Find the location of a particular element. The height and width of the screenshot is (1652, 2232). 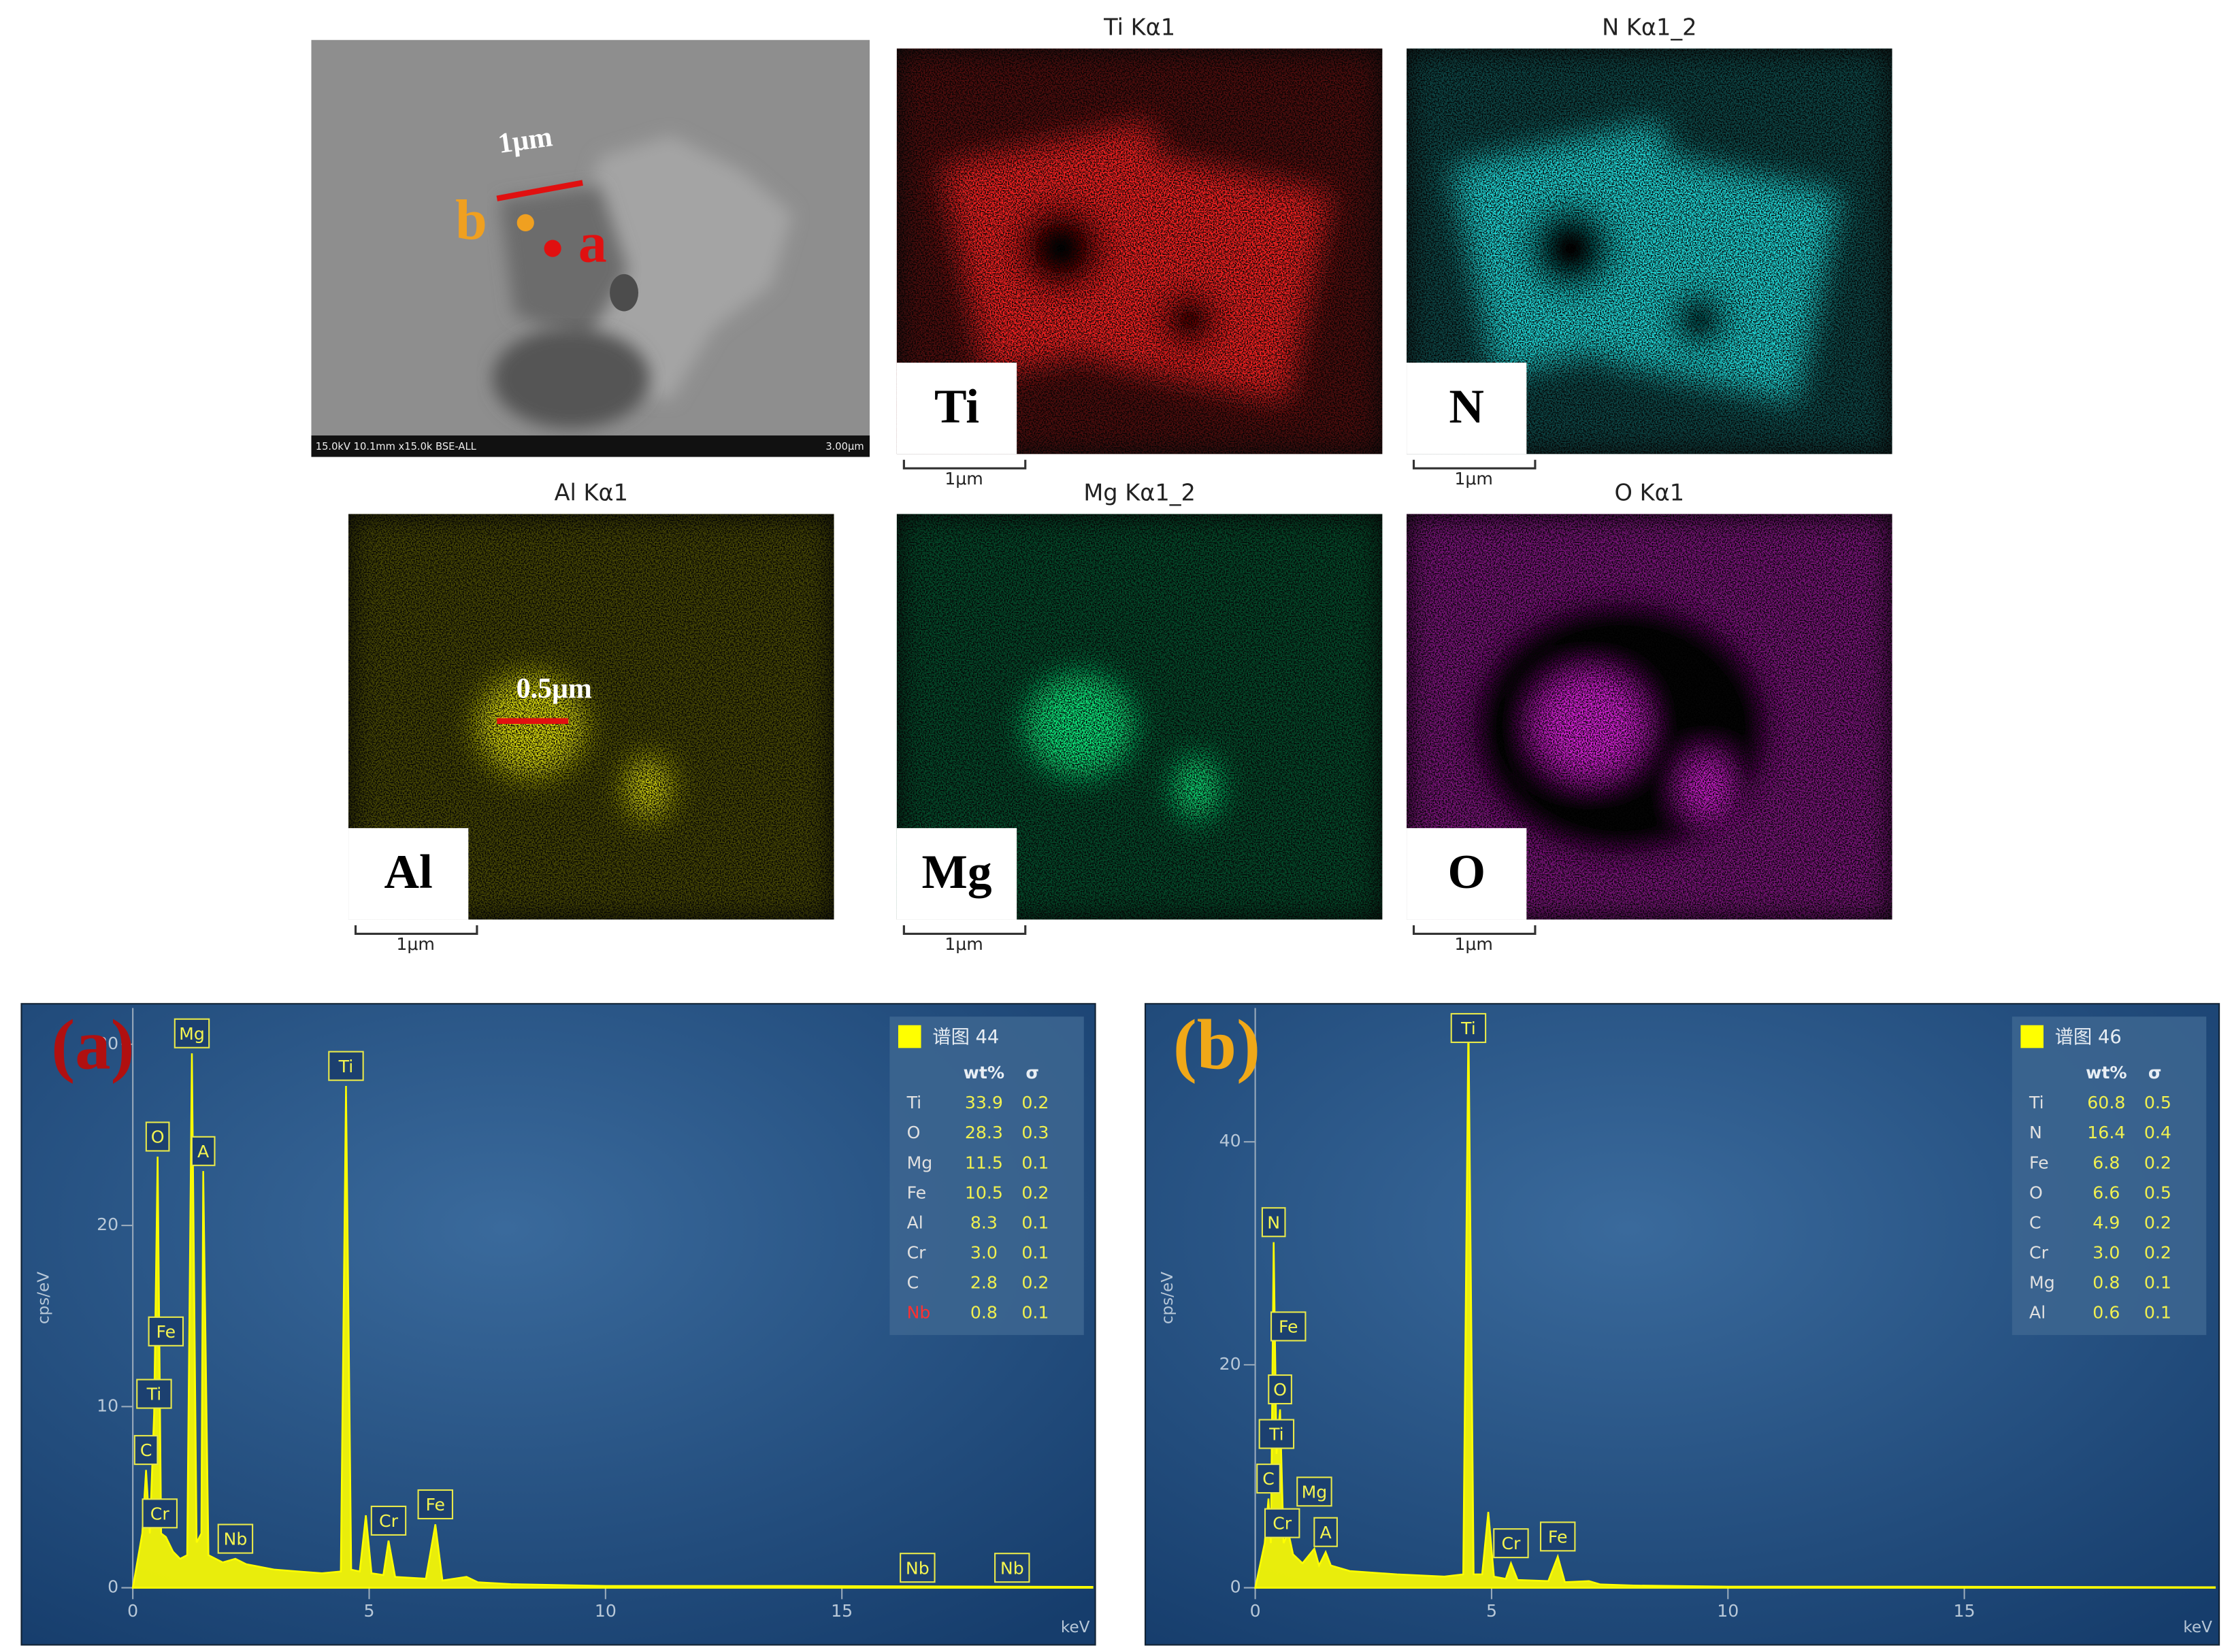

element-map: Mg Kα1_2 Mg 1μm is located at coordinates (1140, 717).